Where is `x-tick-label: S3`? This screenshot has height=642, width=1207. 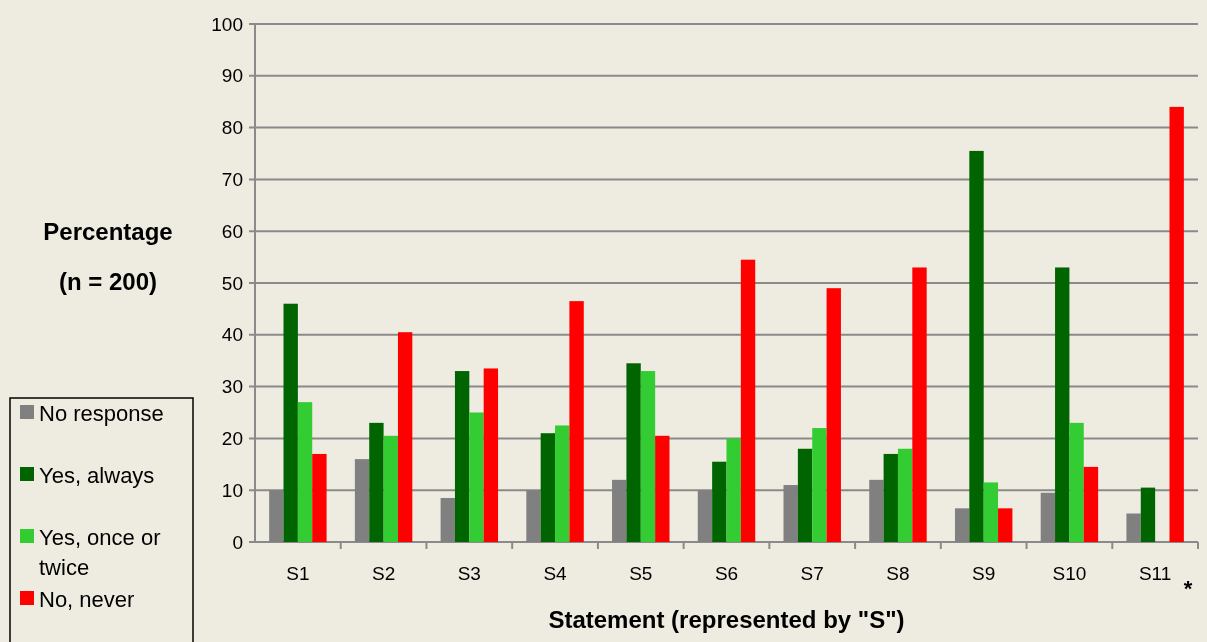
x-tick-label: S3 is located at coordinates (469, 573).